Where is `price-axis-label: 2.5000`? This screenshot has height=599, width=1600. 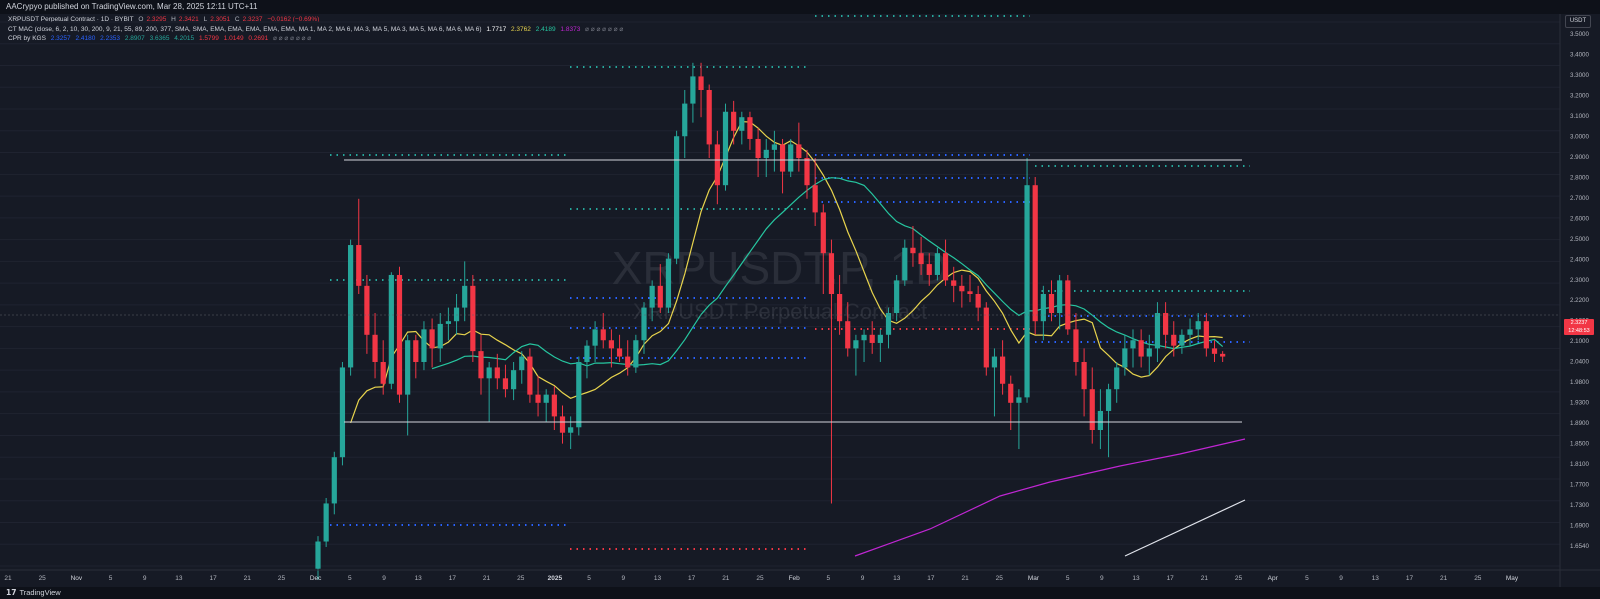
price-axis-label: 2.5000 is located at coordinates (1579, 239).